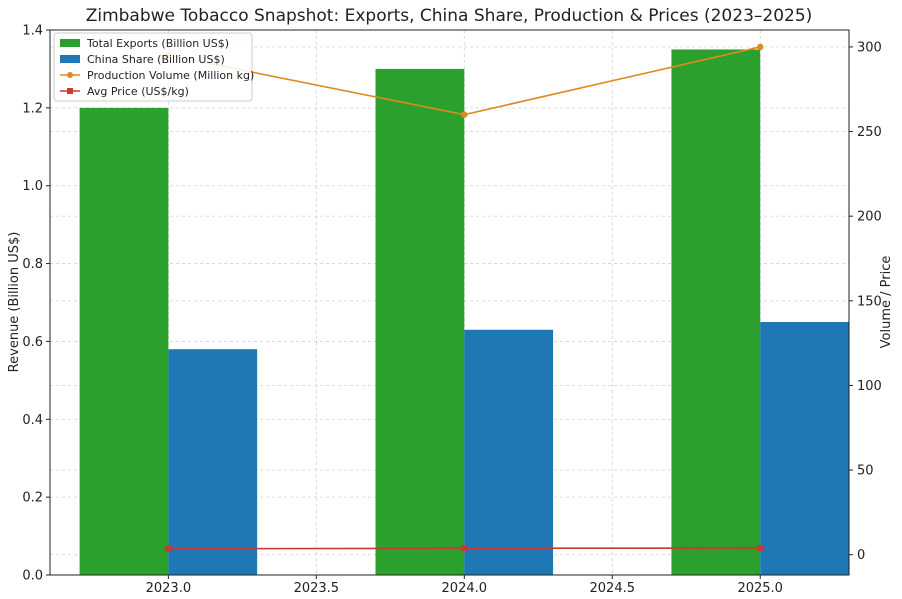 The height and width of the screenshot is (599, 902). What do you see at coordinates (613, 588) in the screenshot?
I see `x-tick-label: 2024.5` at bounding box center [613, 588].